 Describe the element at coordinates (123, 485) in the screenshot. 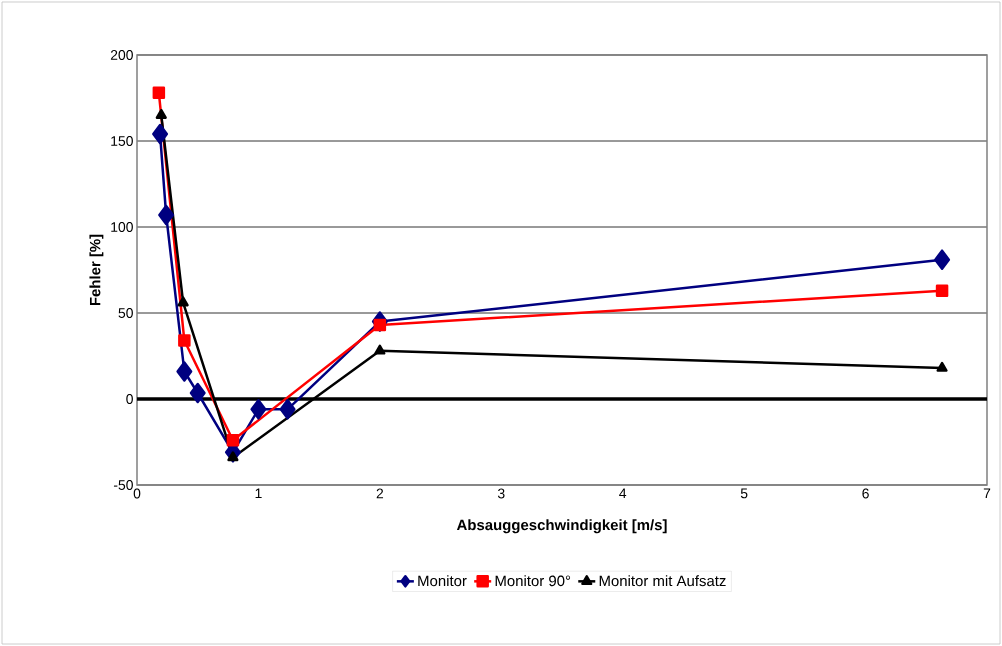

I see `y-tick-label: -50` at that location.